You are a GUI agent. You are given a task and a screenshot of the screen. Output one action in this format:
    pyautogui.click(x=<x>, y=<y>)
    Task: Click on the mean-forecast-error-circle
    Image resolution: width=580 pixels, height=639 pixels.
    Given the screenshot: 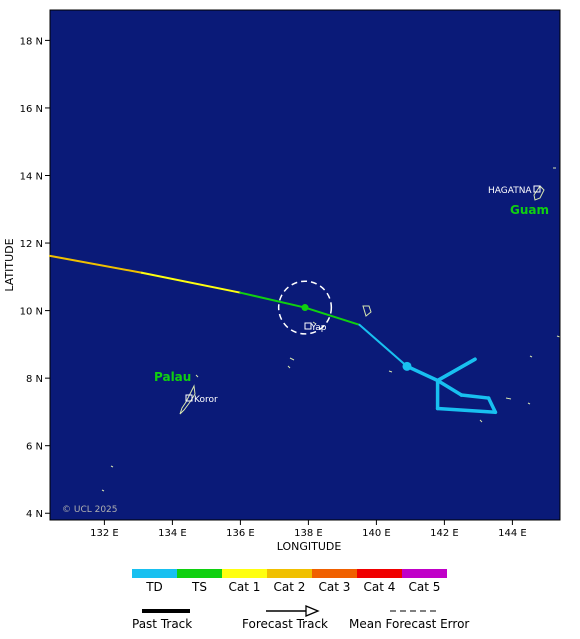 What is the action you would take?
    pyautogui.click(x=305, y=307)
    